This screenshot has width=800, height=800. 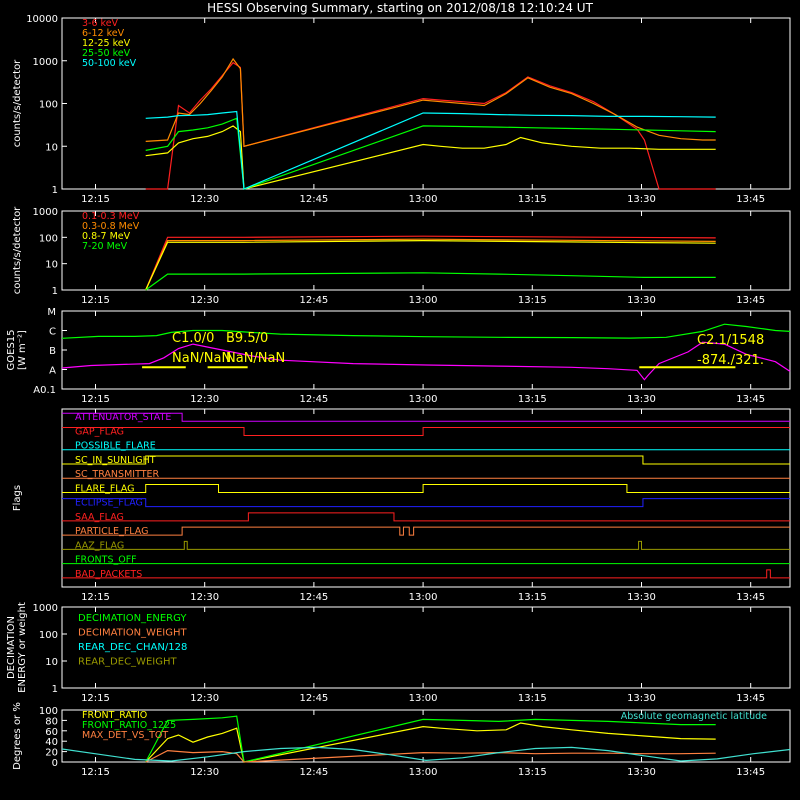 What do you see at coordinates (204, 597) in the screenshot?
I see `flags-xtick-label: 12:30` at bounding box center [204, 597].